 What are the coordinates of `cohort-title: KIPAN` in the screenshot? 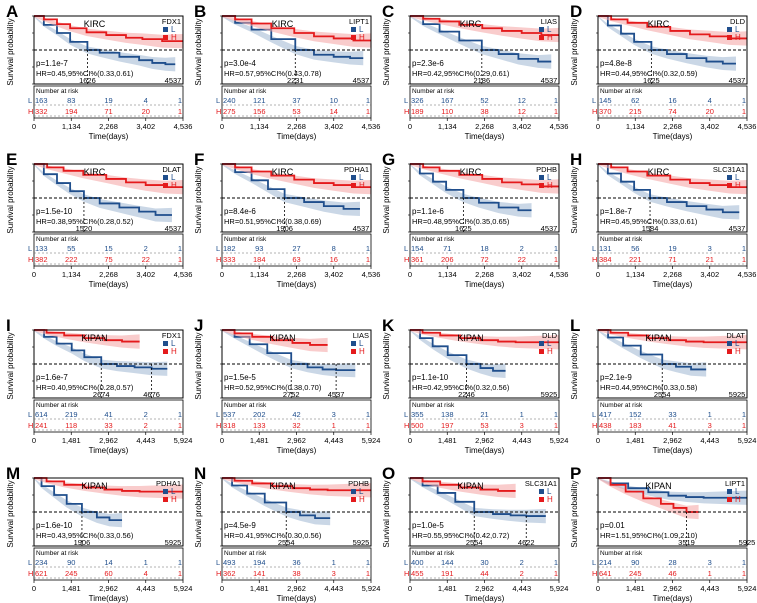 It's located at (470, 338).